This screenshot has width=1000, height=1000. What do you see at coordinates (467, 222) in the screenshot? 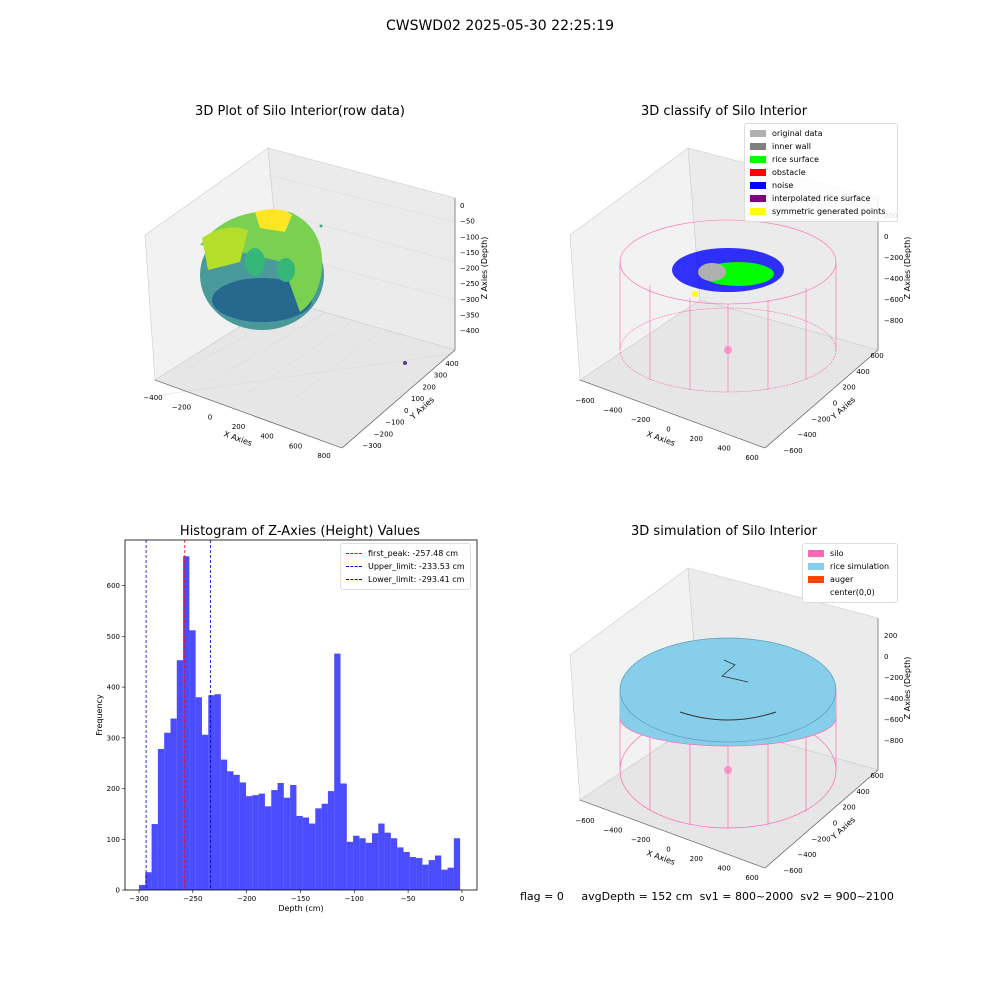
I see `raw-z-tick: −50` at bounding box center [467, 222].